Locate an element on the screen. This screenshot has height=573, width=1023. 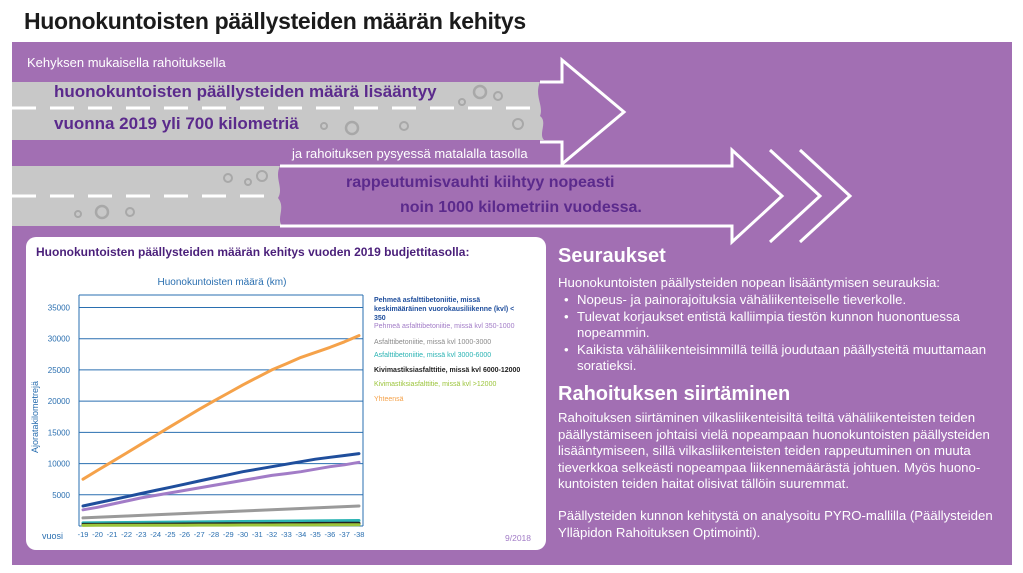
x-tick-label: -33 is located at coordinates (286, 534).